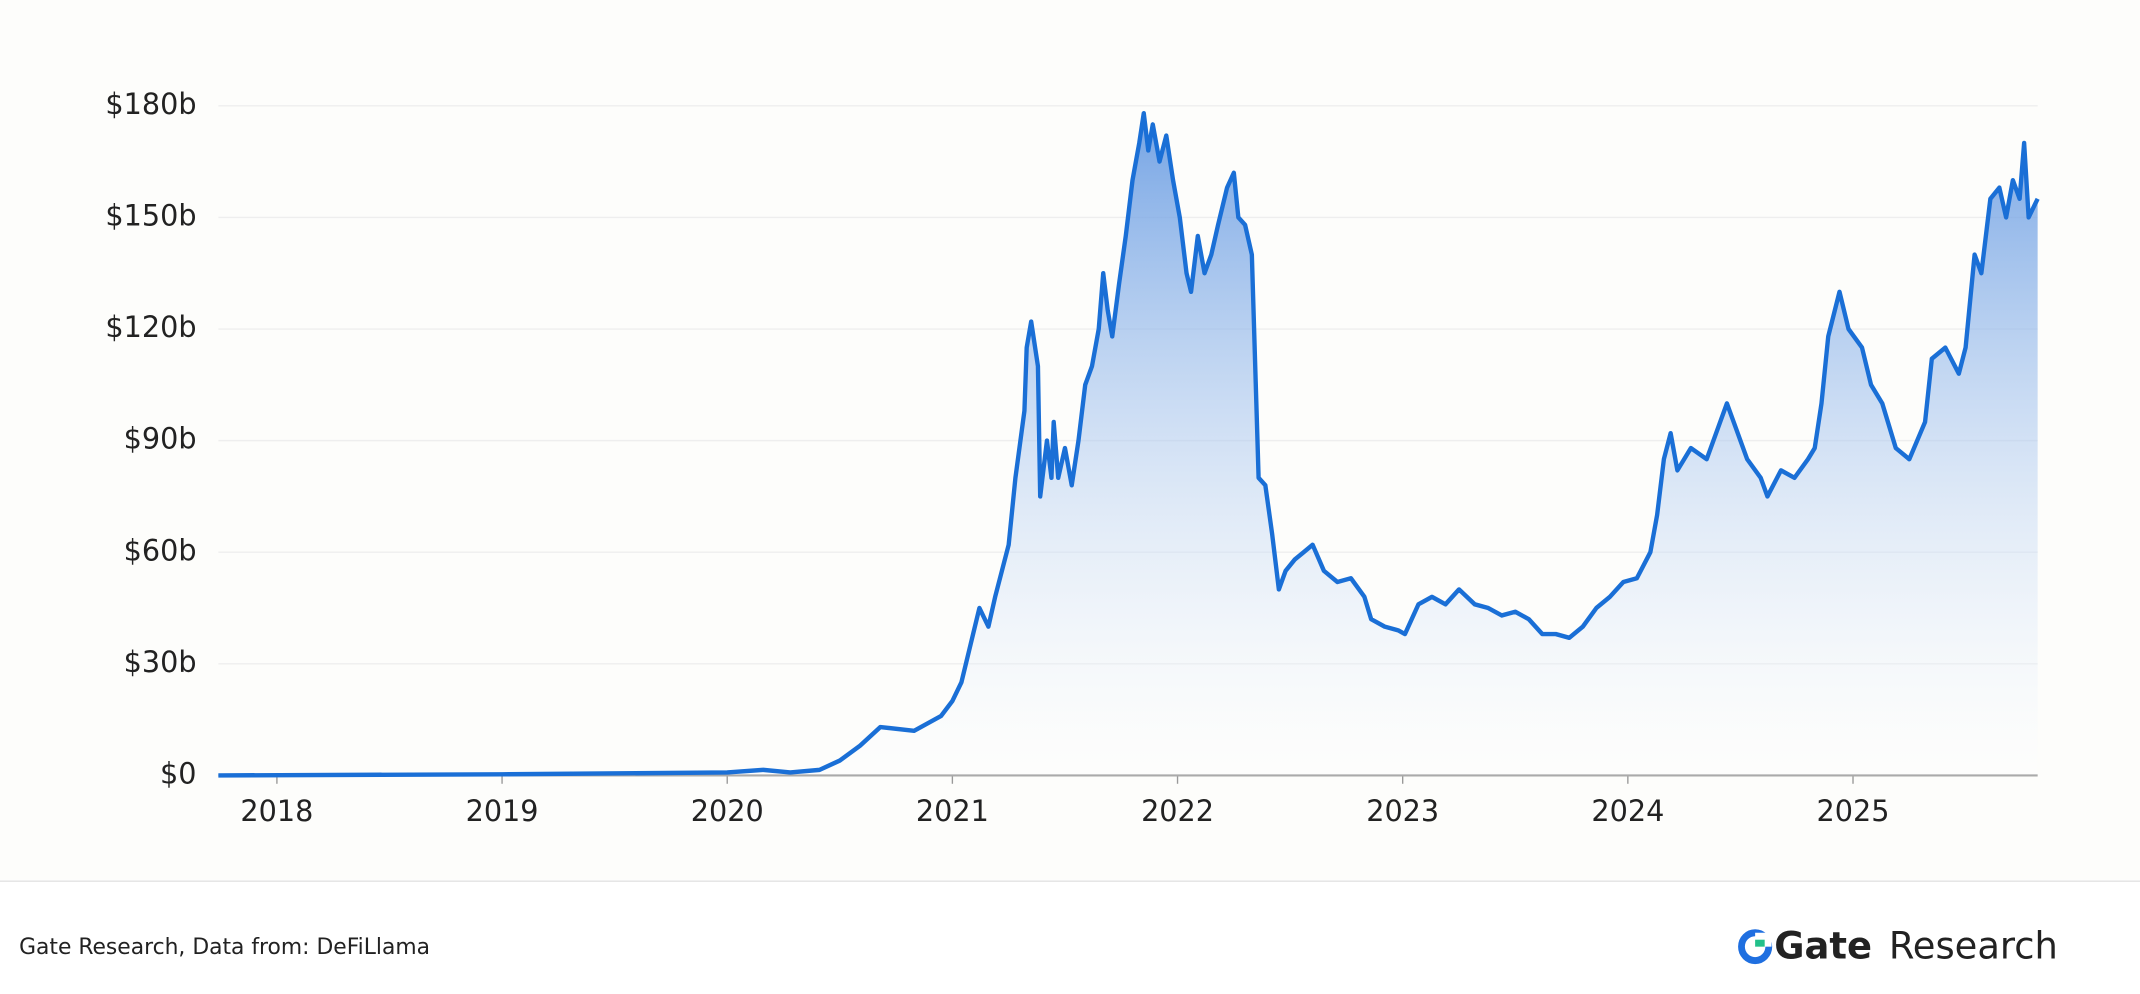 The width and height of the screenshot is (2140, 994). I want to click on x-tick-label: 2021, so click(952, 811).